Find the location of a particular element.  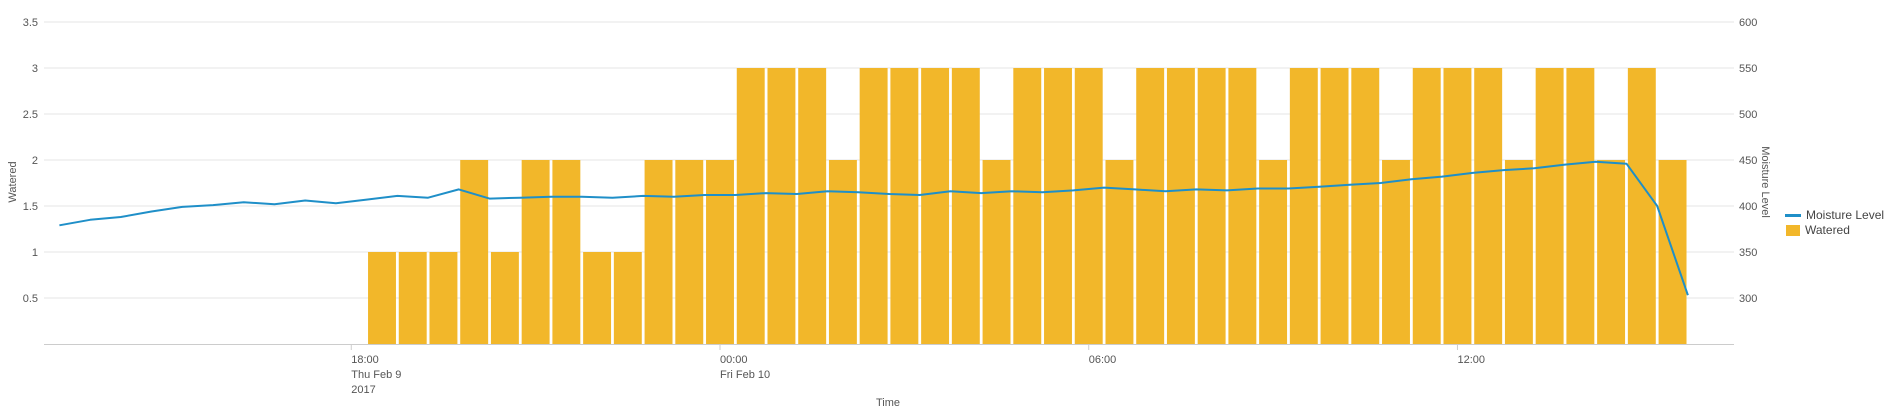

legend-item-watered: Watered is located at coordinates (1834, 230).